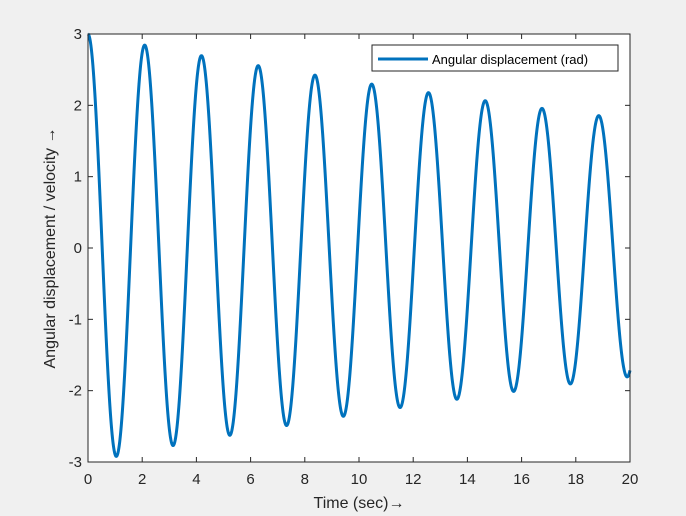 Image resolution: width=686 pixels, height=516 pixels. I want to click on x-tick-label: 14, so click(467, 479).